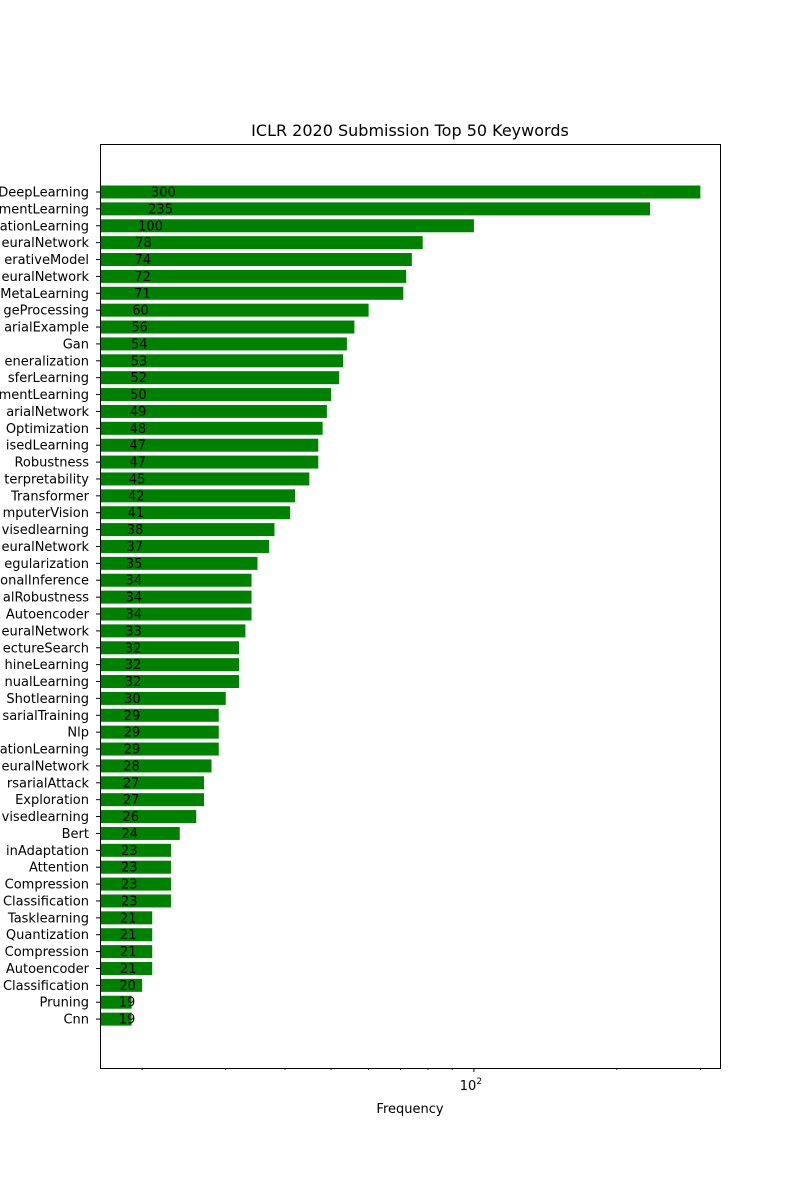  I want to click on category-label: MetaLearning, so click(44, 294).